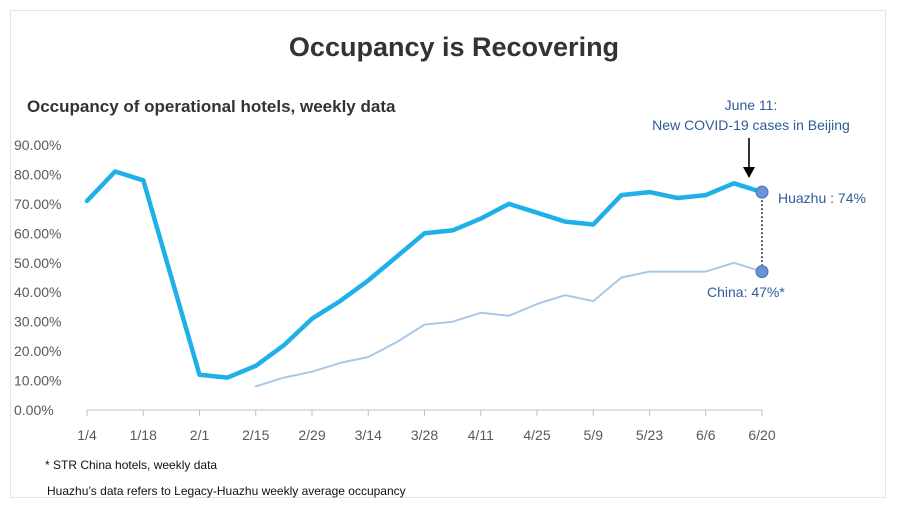 The width and height of the screenshot is (901, 508). What do you see at coordinates (37, 263) in the screenshot?
I see `y-tick-label: 50.00%` at bounding box center [37, 263].